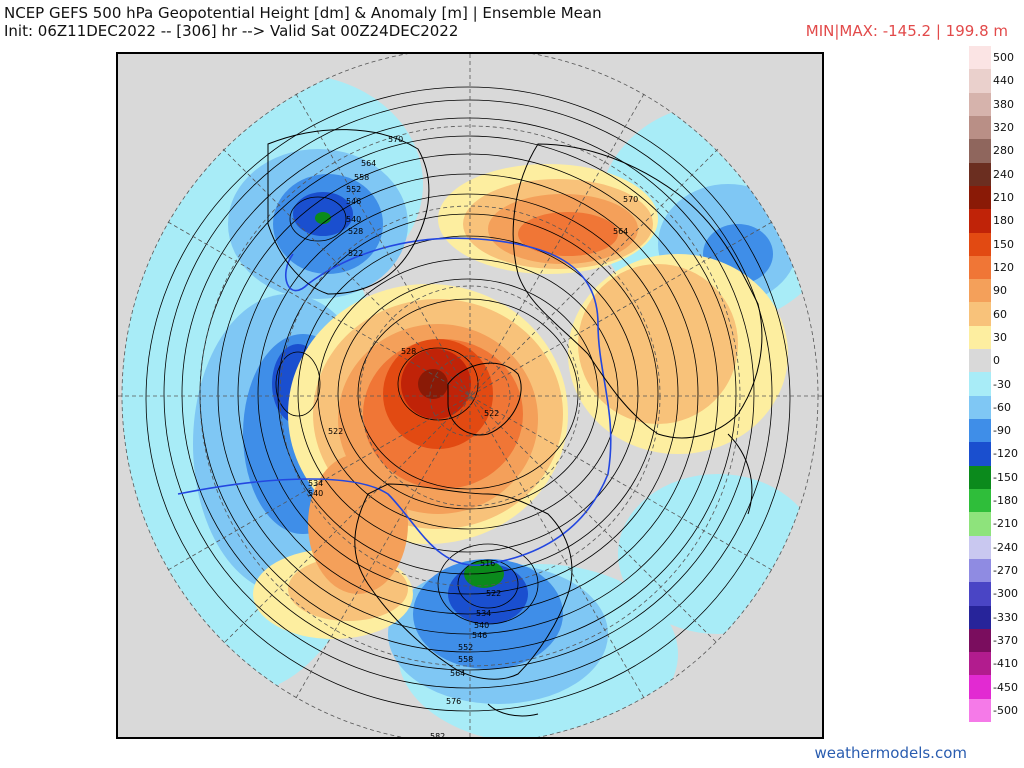  What do you see at coordinates (1000, 337) in the screenshot?
I see `colorbar-label: 30` at bounding box center [1000, 337].